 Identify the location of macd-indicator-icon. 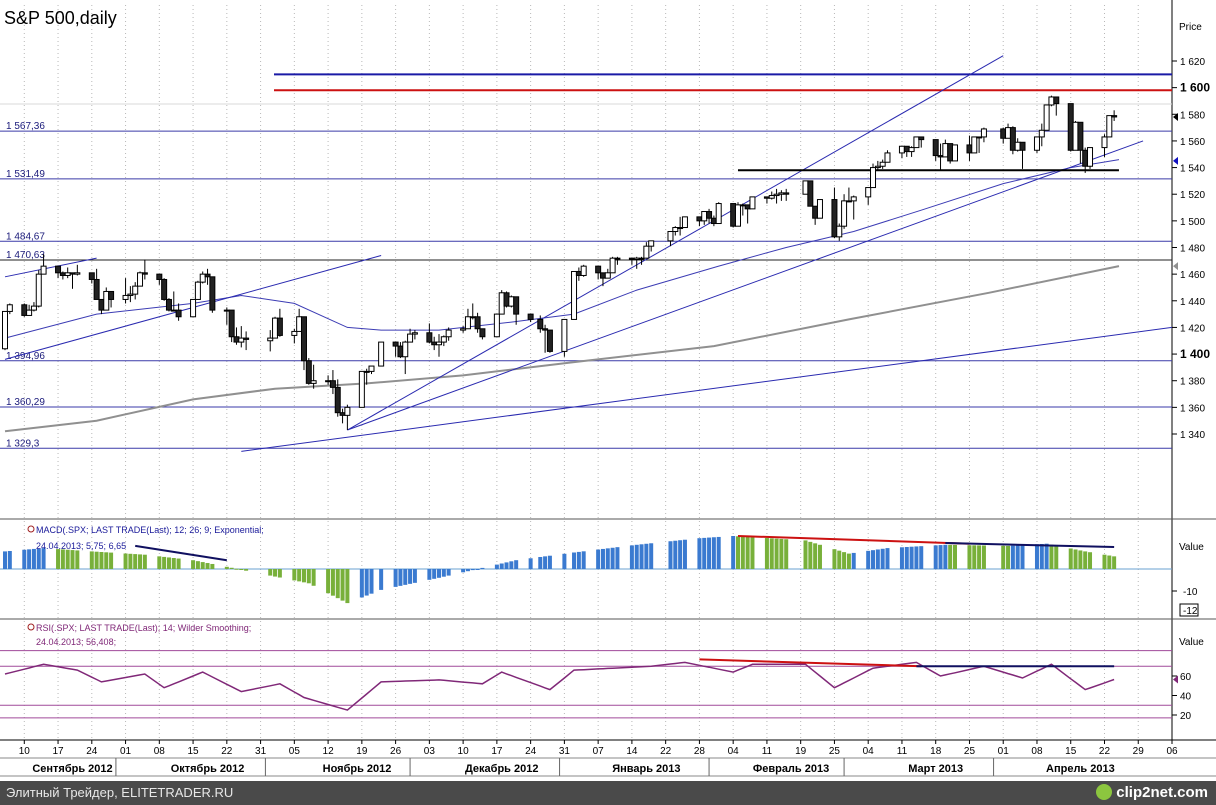
(31, 529).